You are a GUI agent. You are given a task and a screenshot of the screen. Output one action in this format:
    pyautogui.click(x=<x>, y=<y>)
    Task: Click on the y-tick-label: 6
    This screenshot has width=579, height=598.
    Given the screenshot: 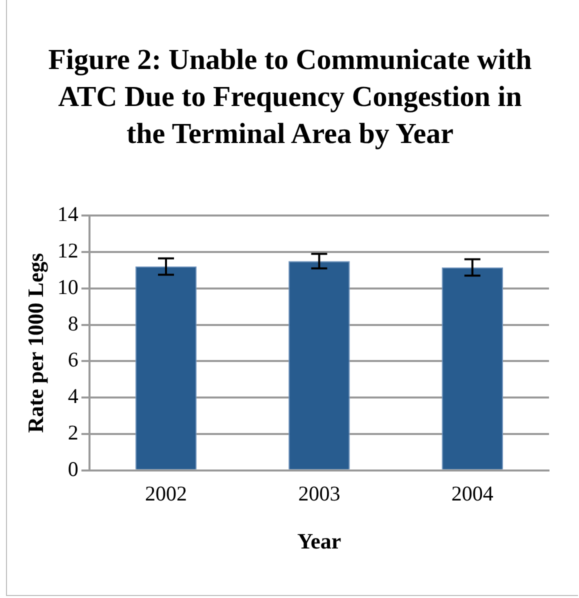 What is the action you would take?
    pyautogui.click(x=73, y=360)
    